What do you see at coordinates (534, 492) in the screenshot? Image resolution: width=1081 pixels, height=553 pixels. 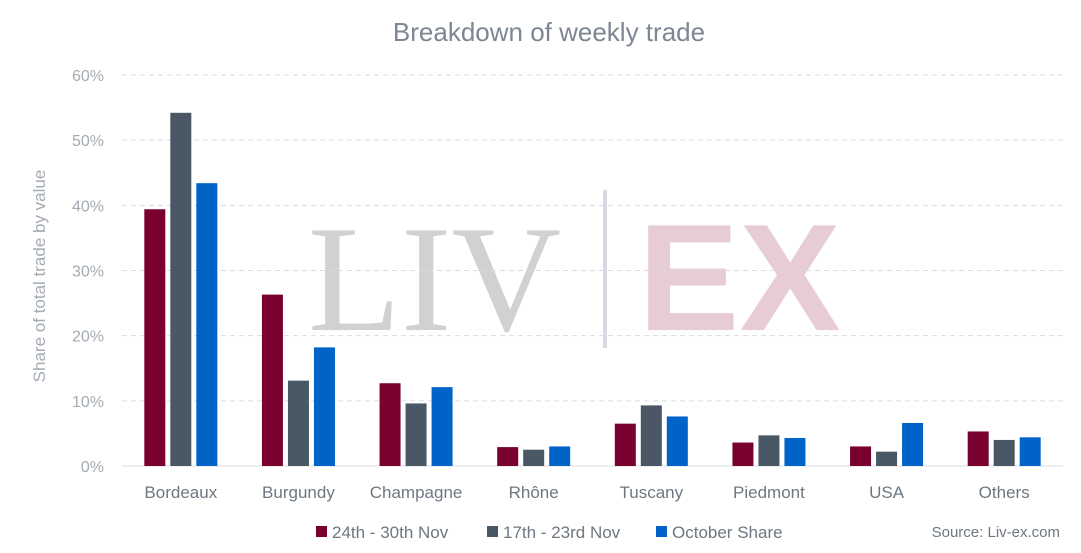 I see `x-category-label: Rhône` at bounding box center [534, 492].